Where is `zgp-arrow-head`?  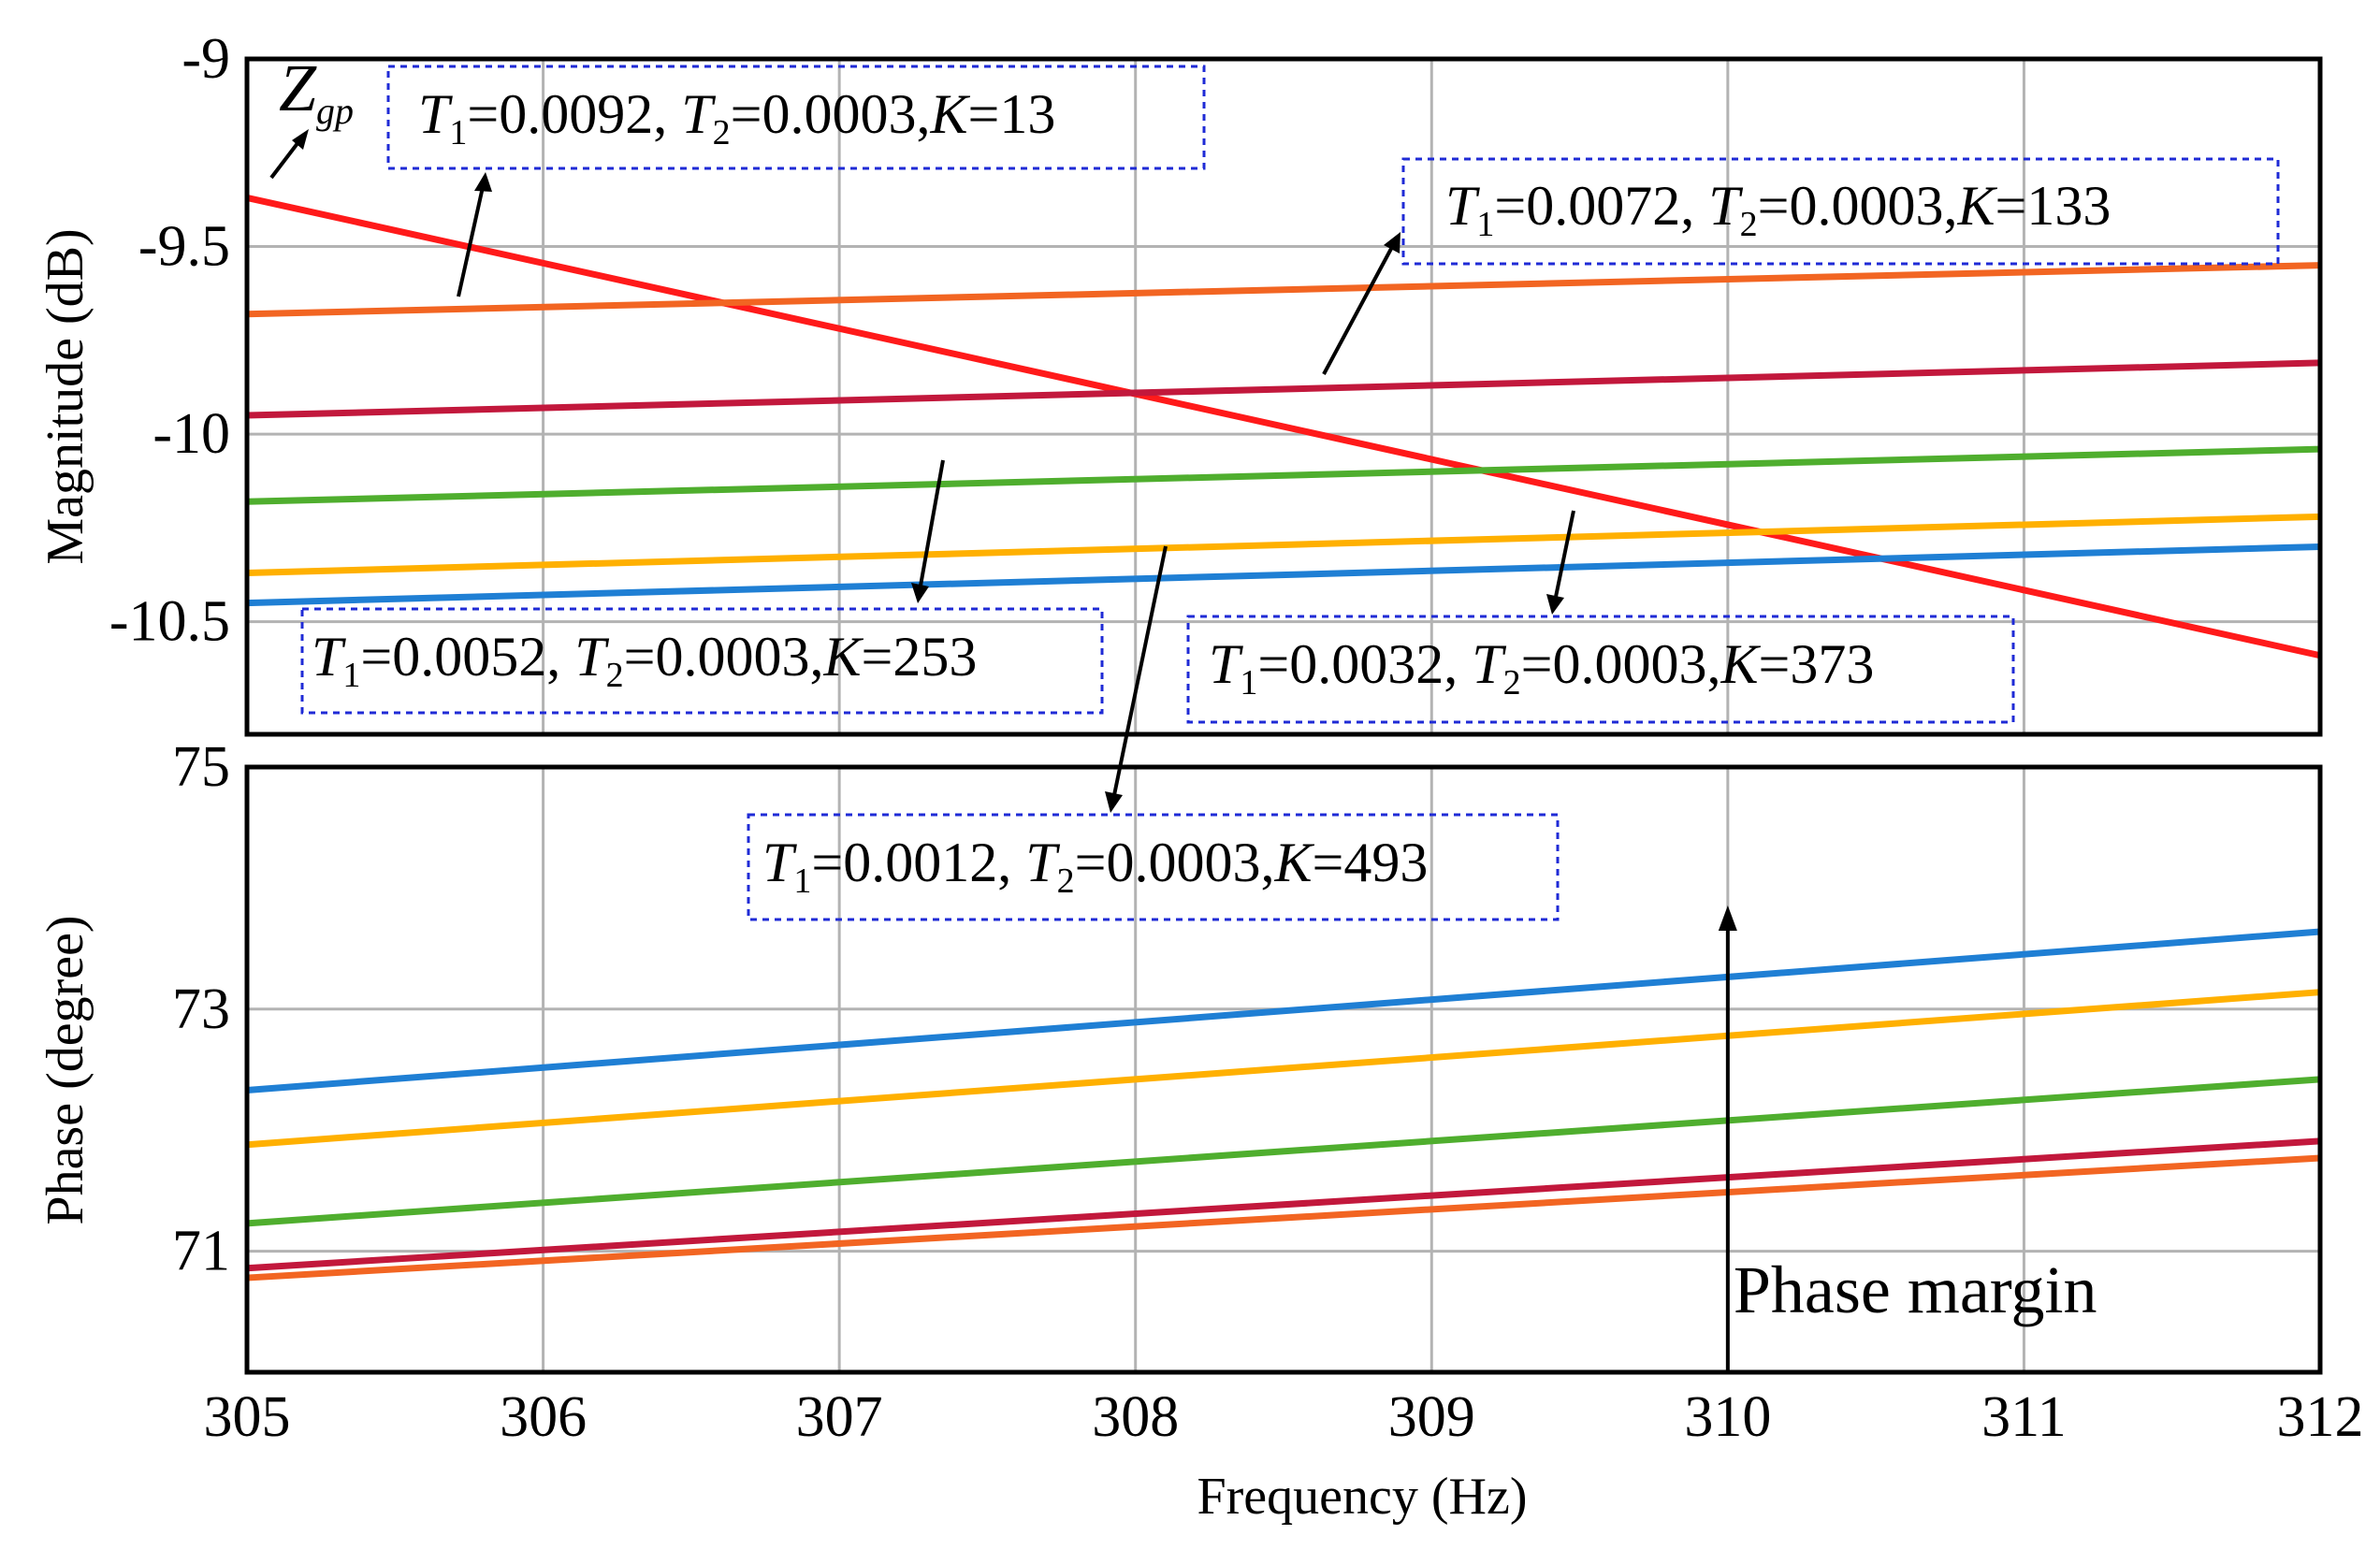 zgp-arrow-head is located at coordinates (300, 139).